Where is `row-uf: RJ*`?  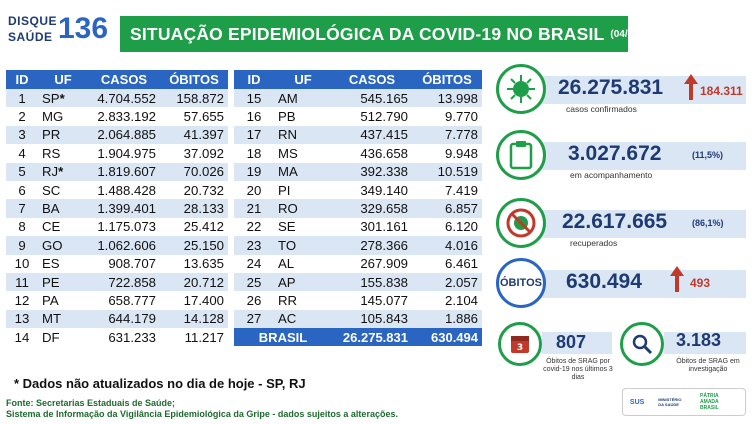
row-uf: RJ* is located at coordinates (63, 171).